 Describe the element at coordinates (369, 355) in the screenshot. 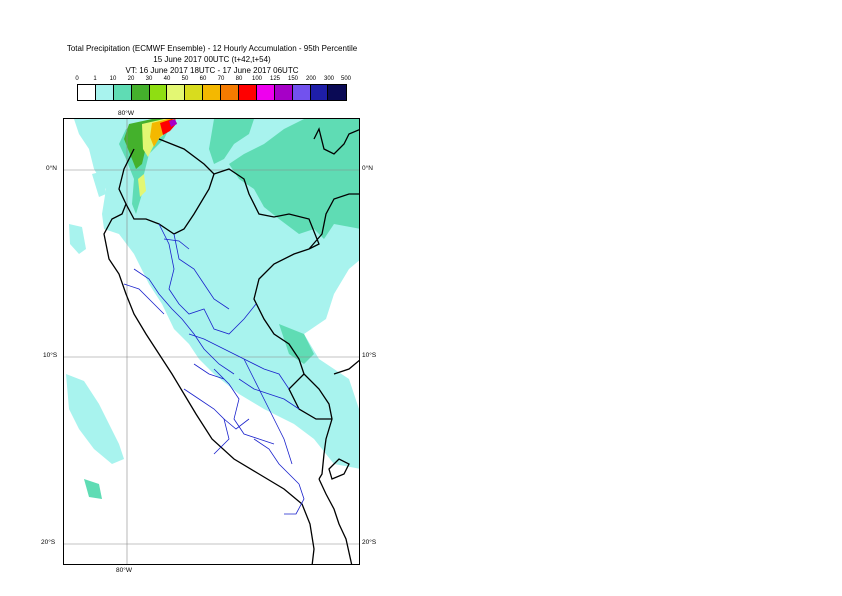

I see `lat-label-10S-right: 10°S` at that location.